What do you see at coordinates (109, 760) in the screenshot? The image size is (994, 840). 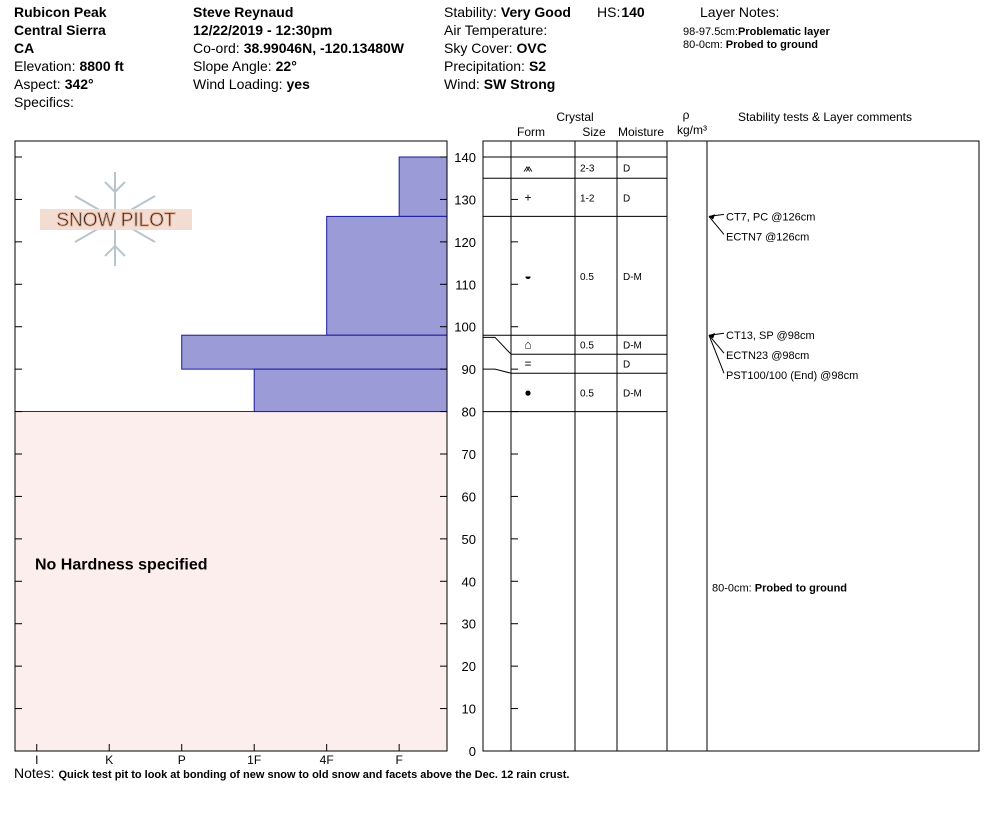 I see `x-tick-label: K` at bounding box center [109, 760].